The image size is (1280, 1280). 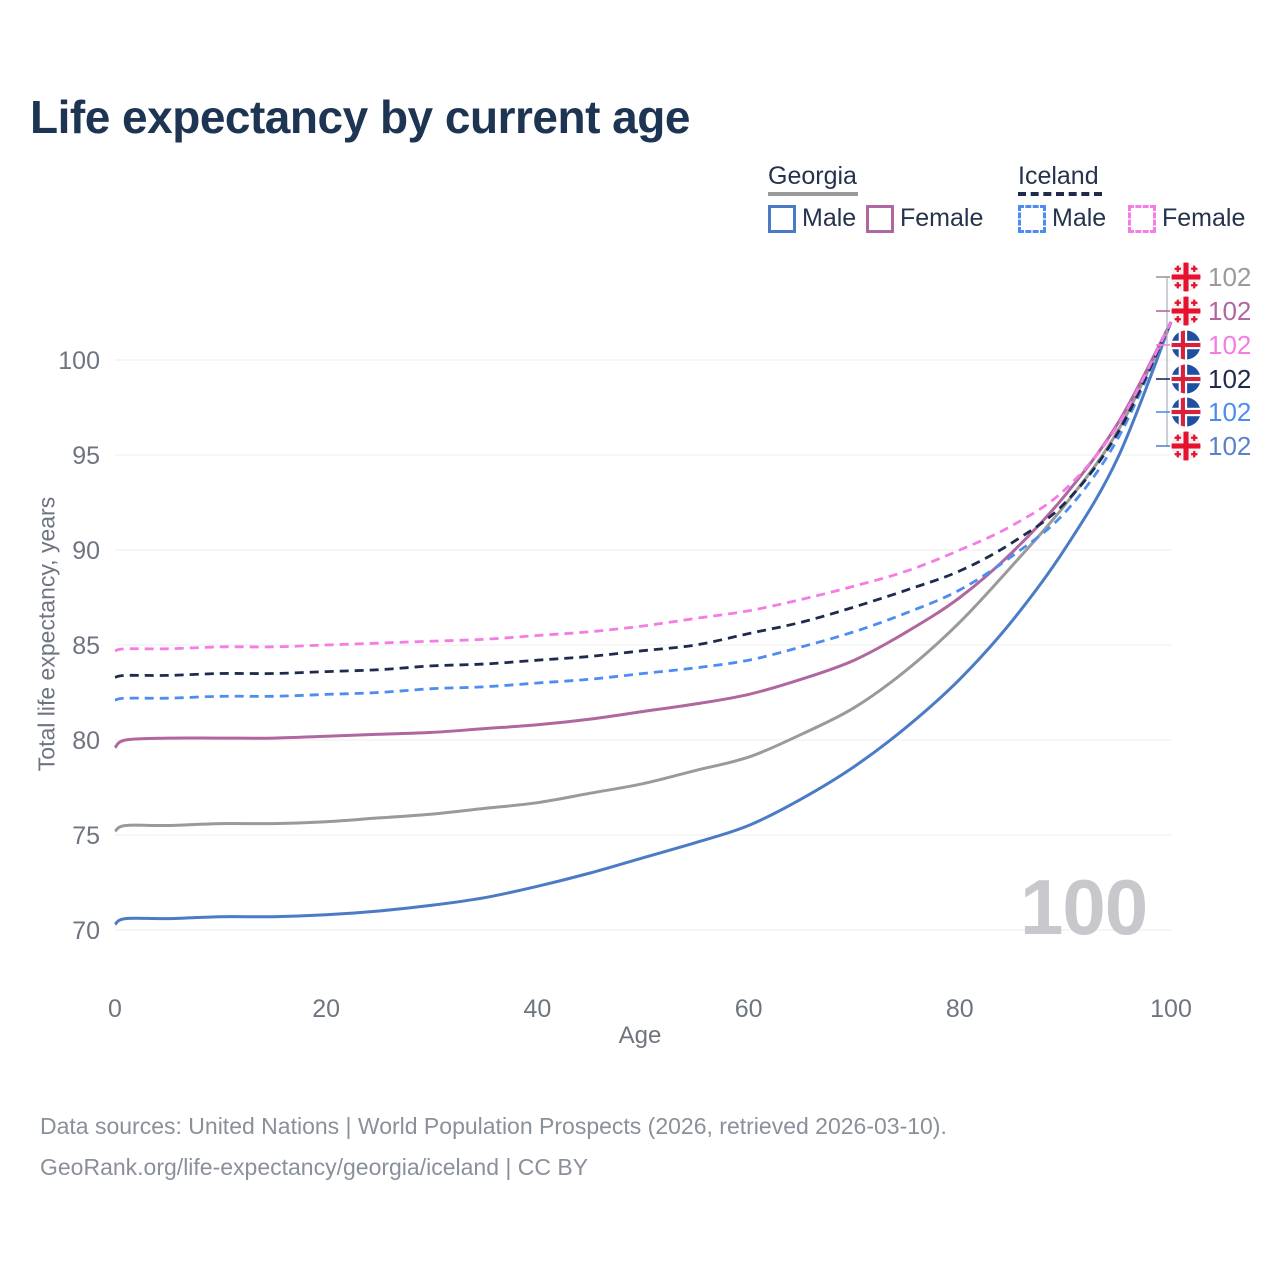 What do you see at coordinates (86, 741) in the screenshot?
I see `y-tick-label-80: 80` at bounding box center [86, 741].